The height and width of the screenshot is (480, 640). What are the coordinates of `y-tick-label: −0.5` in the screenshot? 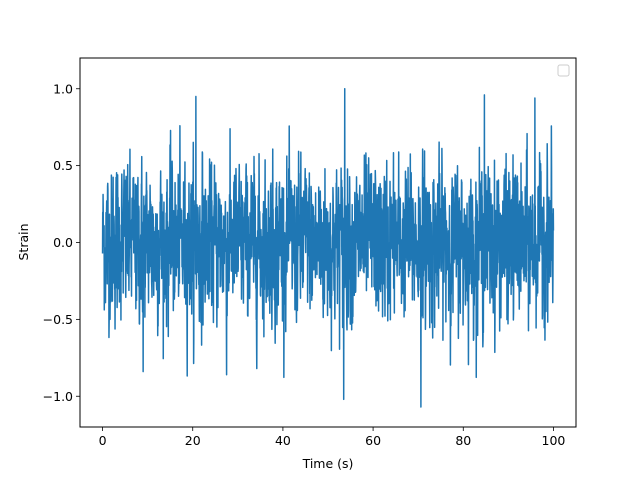 It's located at (58, 319).